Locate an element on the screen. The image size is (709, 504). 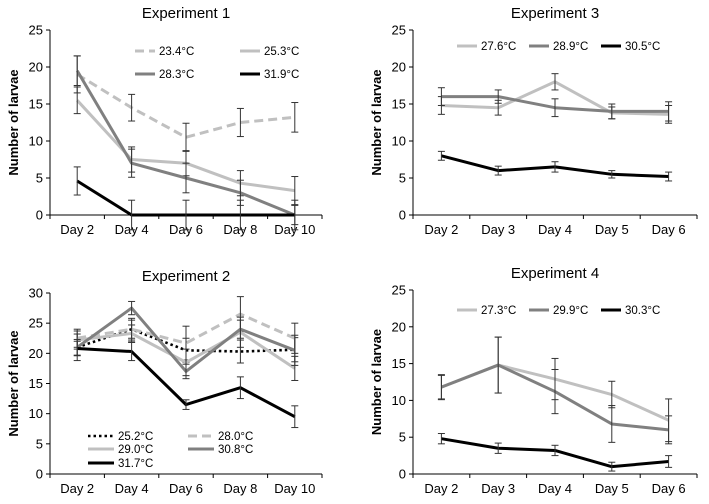
legend-item: 29.0°C is located at coordinates (120, 450).